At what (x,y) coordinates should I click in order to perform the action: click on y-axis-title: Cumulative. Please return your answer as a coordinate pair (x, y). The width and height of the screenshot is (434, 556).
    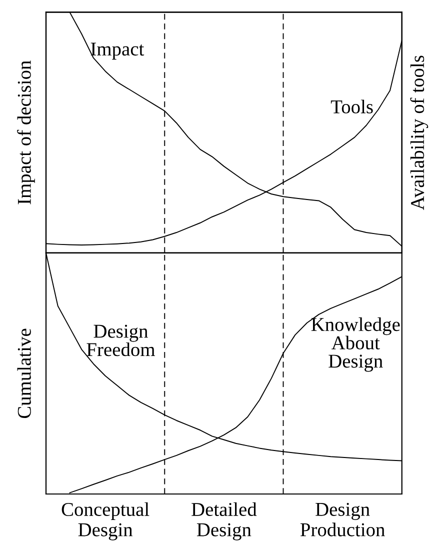
    Looking at the image, I should click on (24, 373).